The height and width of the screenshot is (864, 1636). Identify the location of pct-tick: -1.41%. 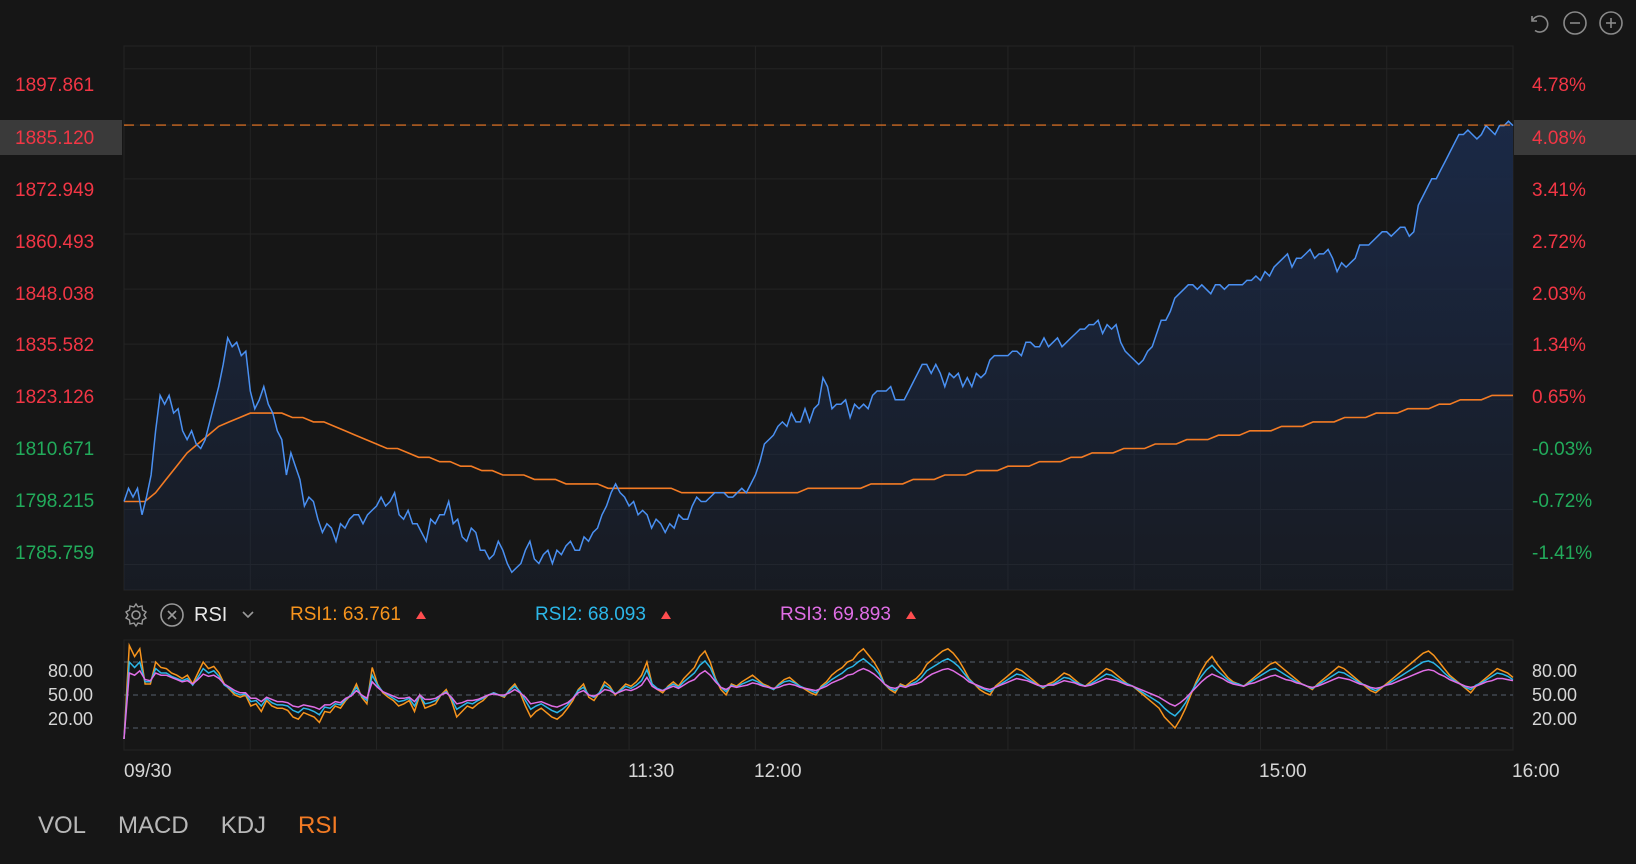
(1562, 553).